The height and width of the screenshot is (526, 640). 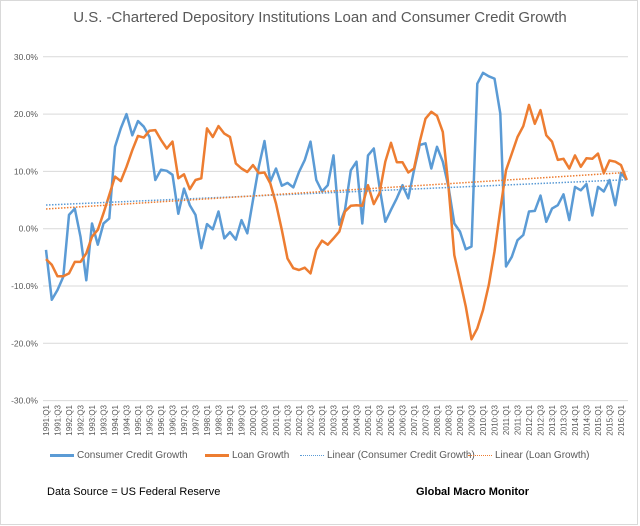 I want to click on data-source-note: Data Source = US Federal Reserve, so click(x=134, y=492).